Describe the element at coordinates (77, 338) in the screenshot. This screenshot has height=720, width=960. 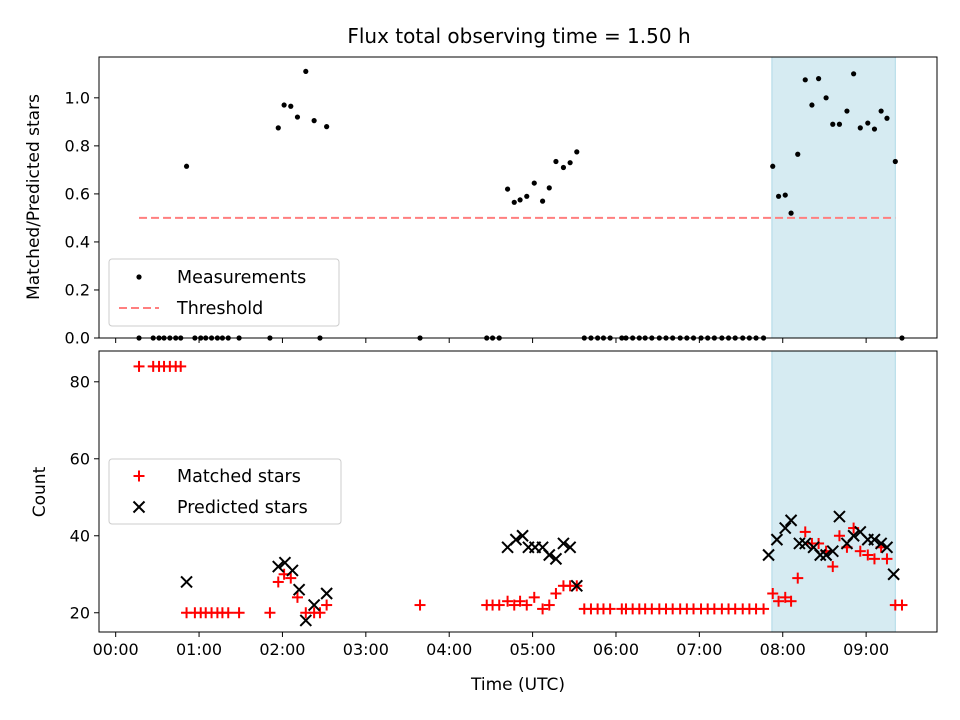
I see `top-y-tick-label: 0.0` at that location.